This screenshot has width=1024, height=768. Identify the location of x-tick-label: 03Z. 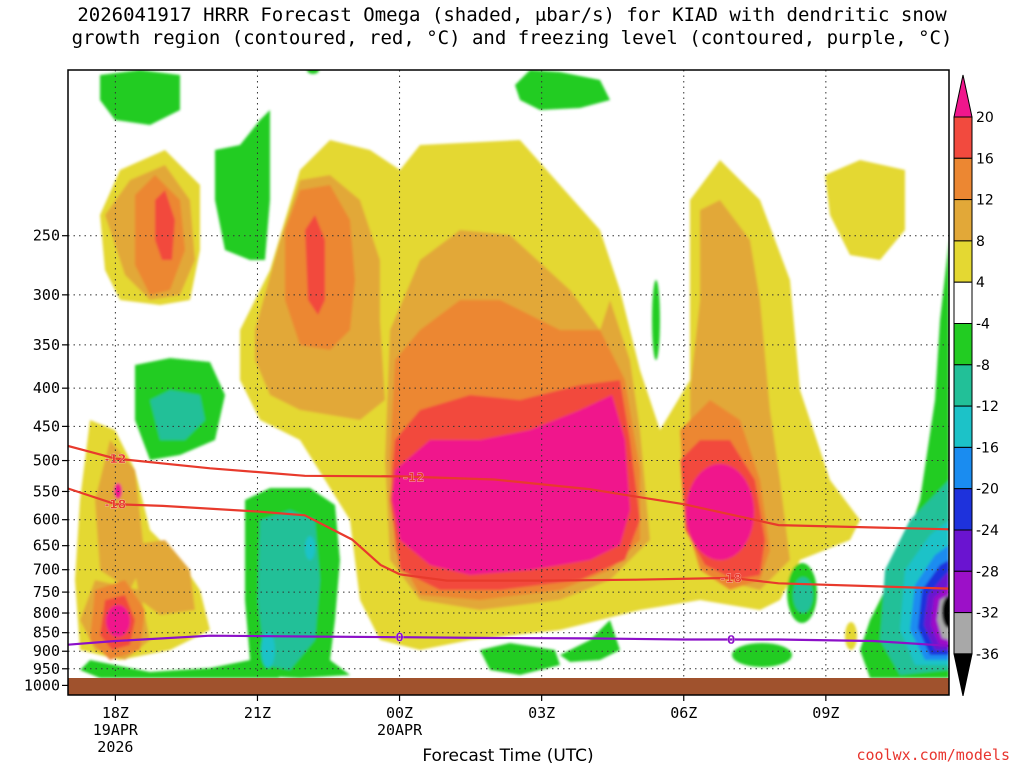
(541, 713).